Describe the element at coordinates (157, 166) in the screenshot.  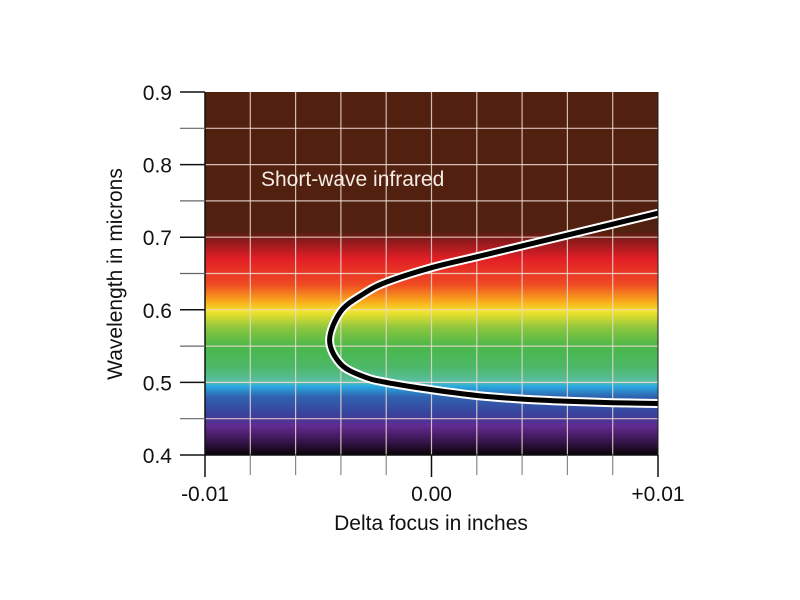
I see `y-tick-label: 0.8` at that location.